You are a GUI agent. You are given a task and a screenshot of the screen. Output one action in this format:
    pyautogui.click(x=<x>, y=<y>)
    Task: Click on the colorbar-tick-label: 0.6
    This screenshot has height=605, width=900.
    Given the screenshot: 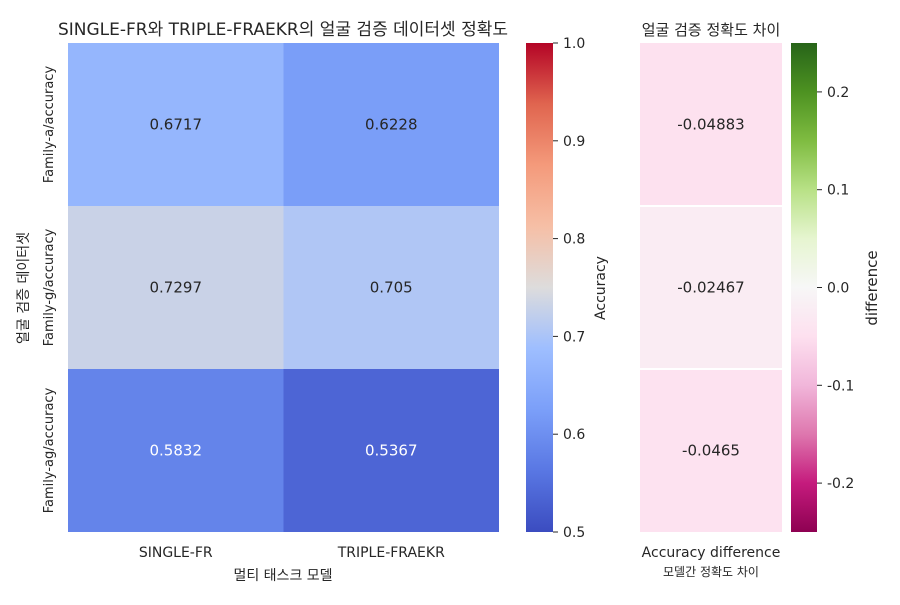 What is the action you would take?
    pyautogui.click(x=574, y=435)
    